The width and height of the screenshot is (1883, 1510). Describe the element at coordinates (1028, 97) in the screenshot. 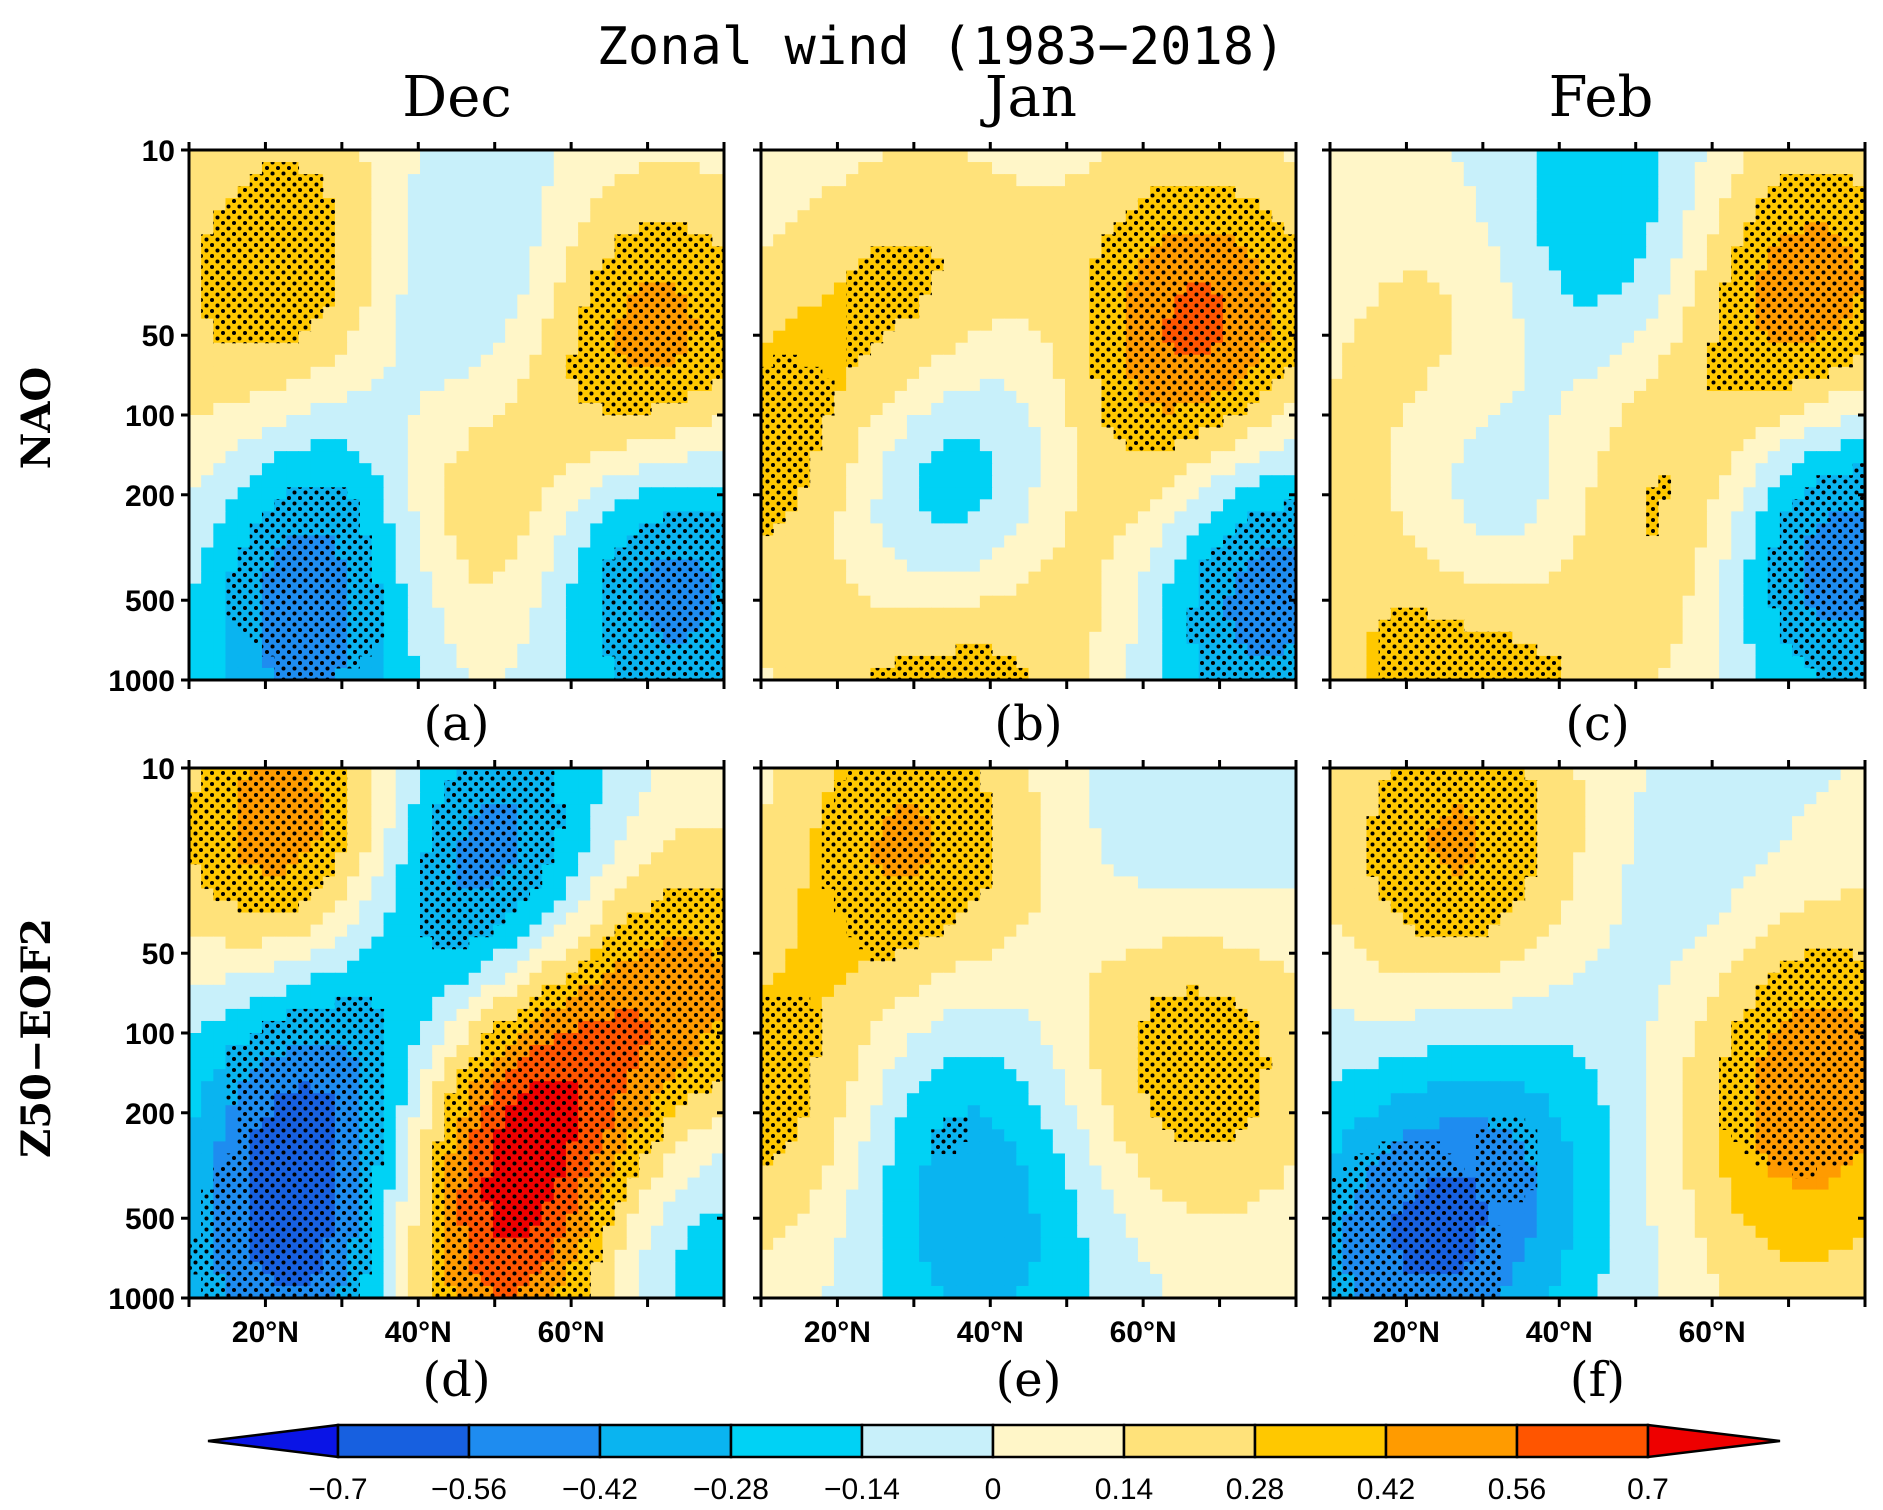

I see `column-title-jan: Jan` at that location.